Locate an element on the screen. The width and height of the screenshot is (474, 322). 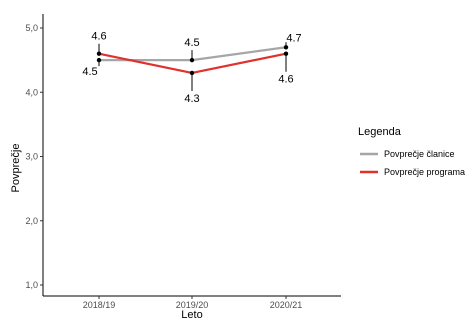
x-tick-label: 2020/21 is located at coordinates (286, 305).